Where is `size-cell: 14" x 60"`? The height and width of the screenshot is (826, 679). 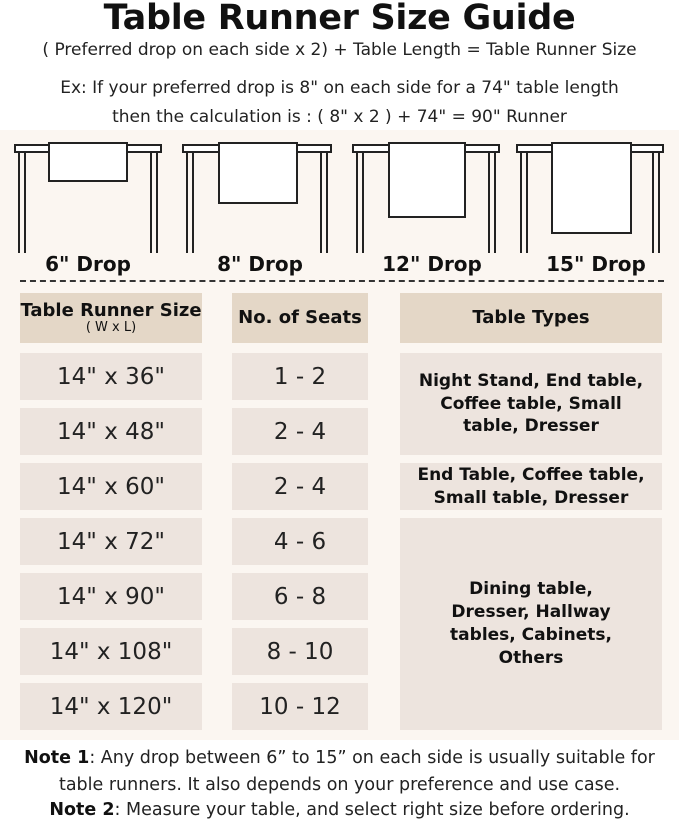
size-cell: 14" x 60" is located at coordinates (111, 486).